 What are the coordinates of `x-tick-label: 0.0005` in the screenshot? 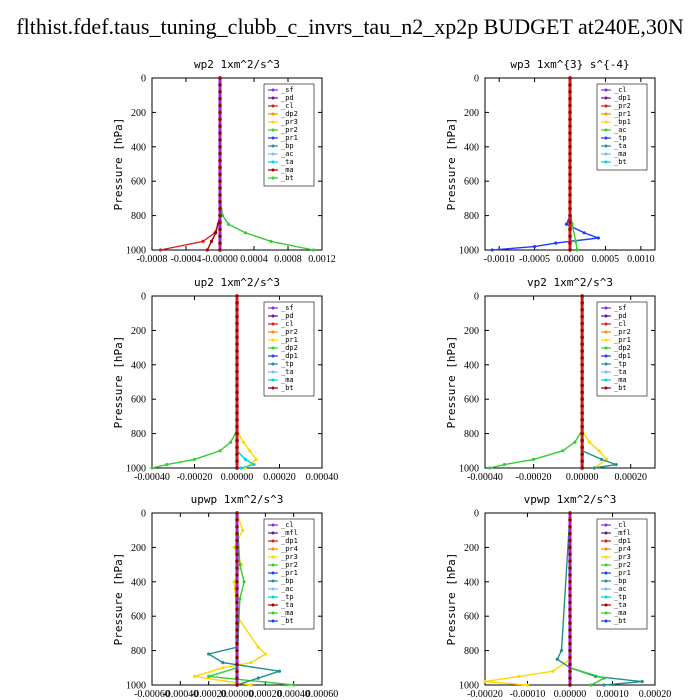 It's located at (606, 259).